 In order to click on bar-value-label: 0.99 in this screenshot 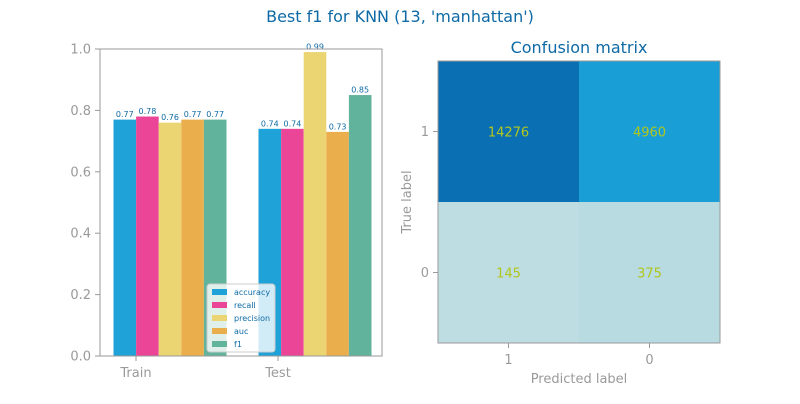, I will do `click(315, 47)`.